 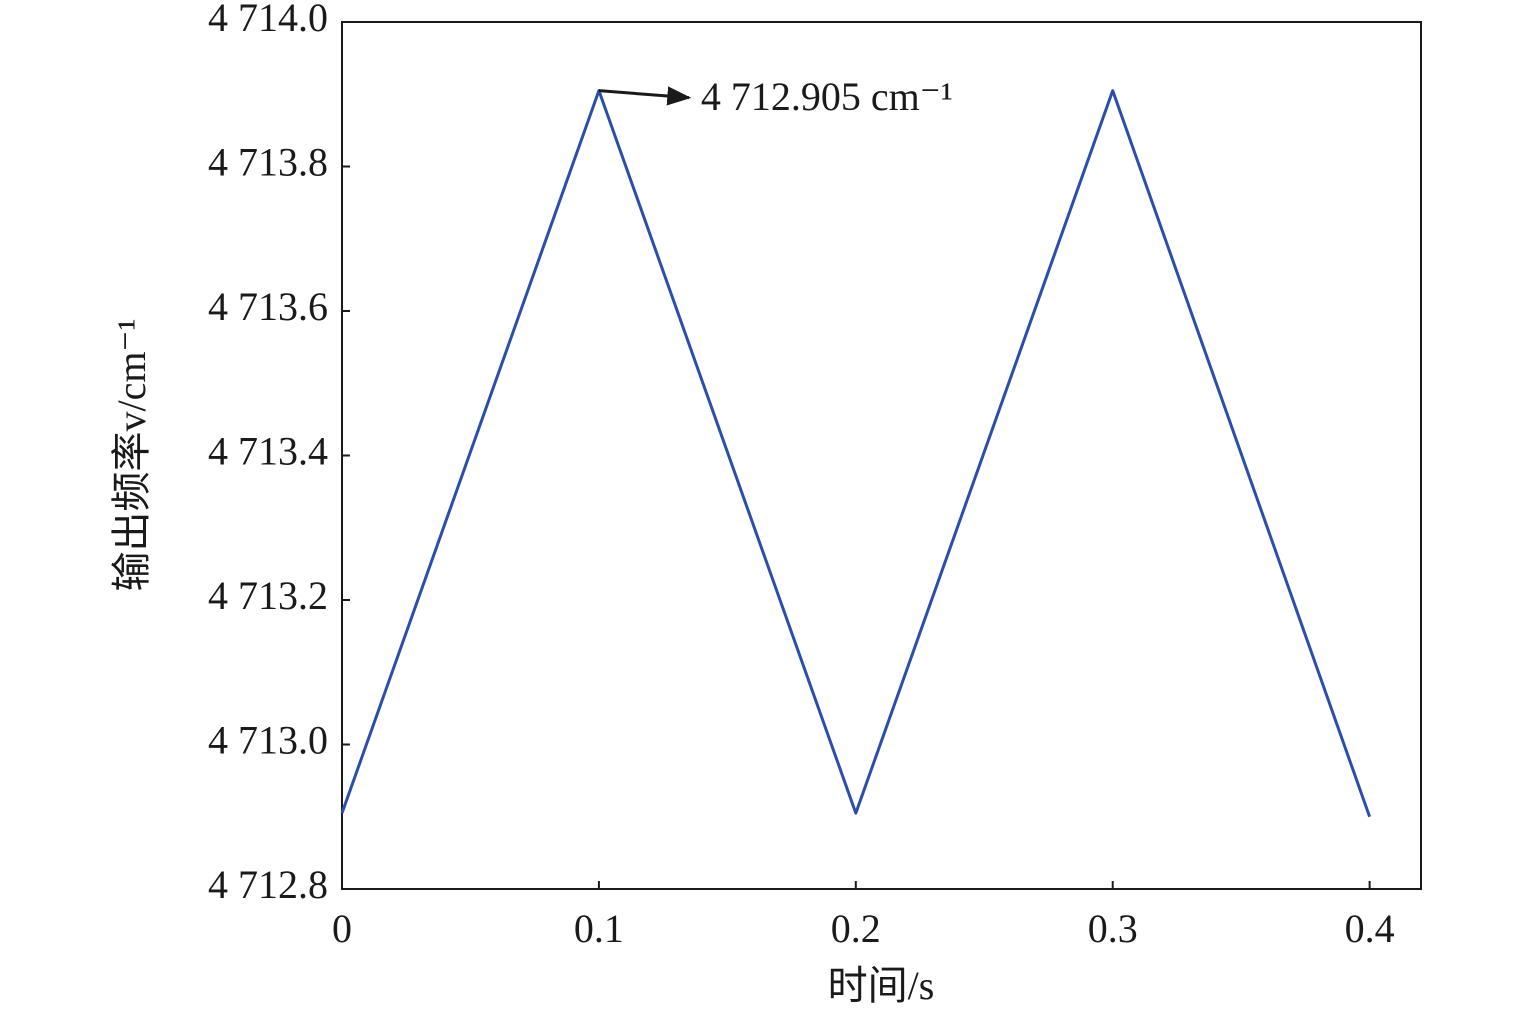 I want to click on y-tick-label: 4 712.8, so click(x=268, y=884).